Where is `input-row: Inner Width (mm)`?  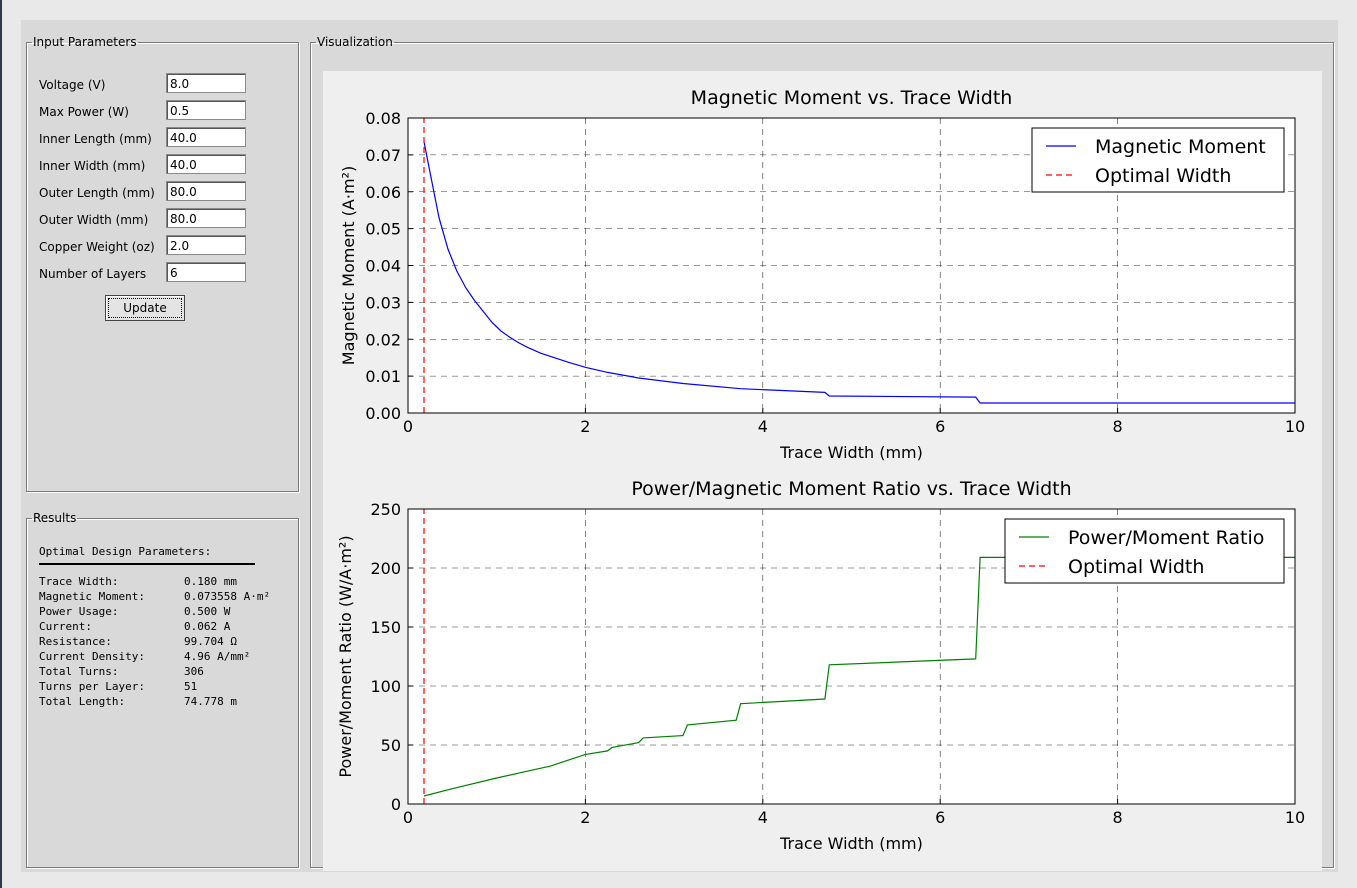 input-row: Inner Width (mm) is located at coordinates (154, 166).